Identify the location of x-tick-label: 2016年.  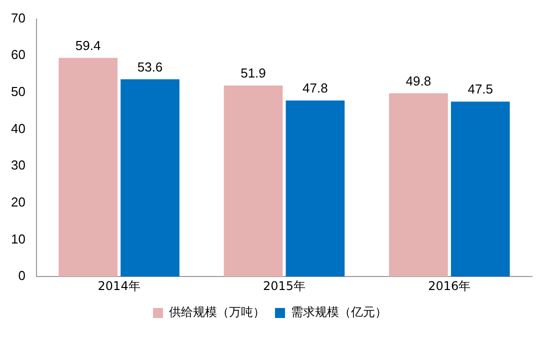
(449, 285).